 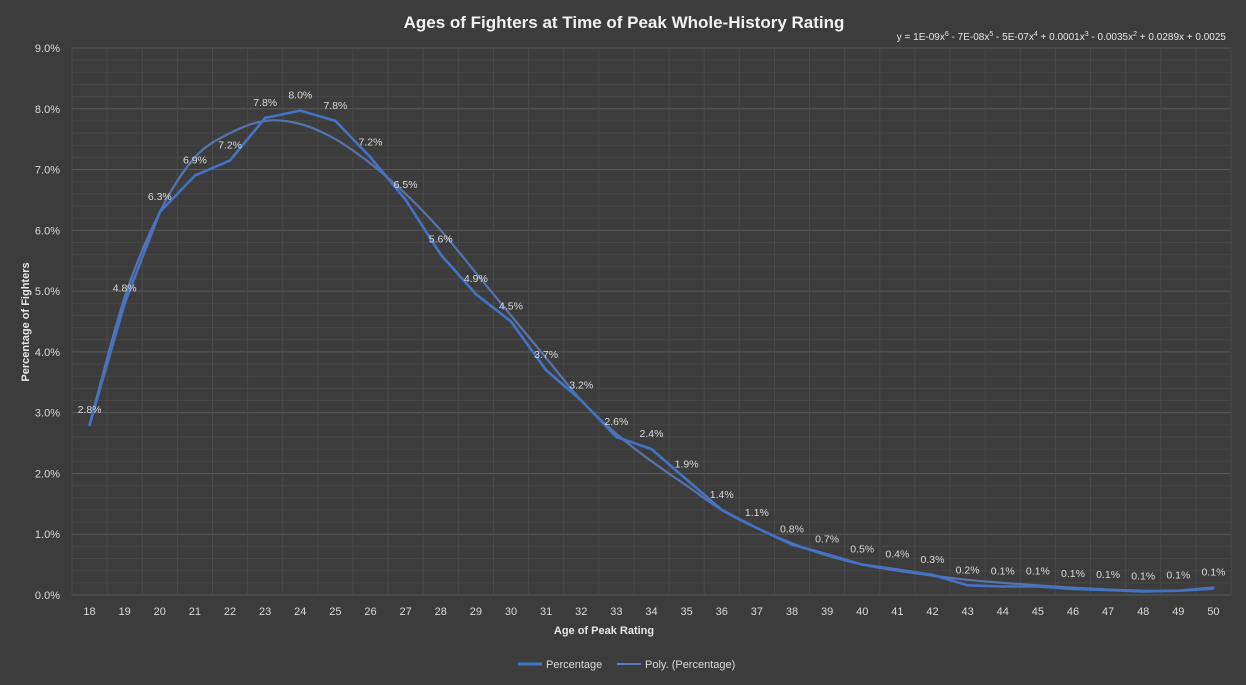 I want to click on y-tick-label: 9.0%, so click(x=47, y=49).